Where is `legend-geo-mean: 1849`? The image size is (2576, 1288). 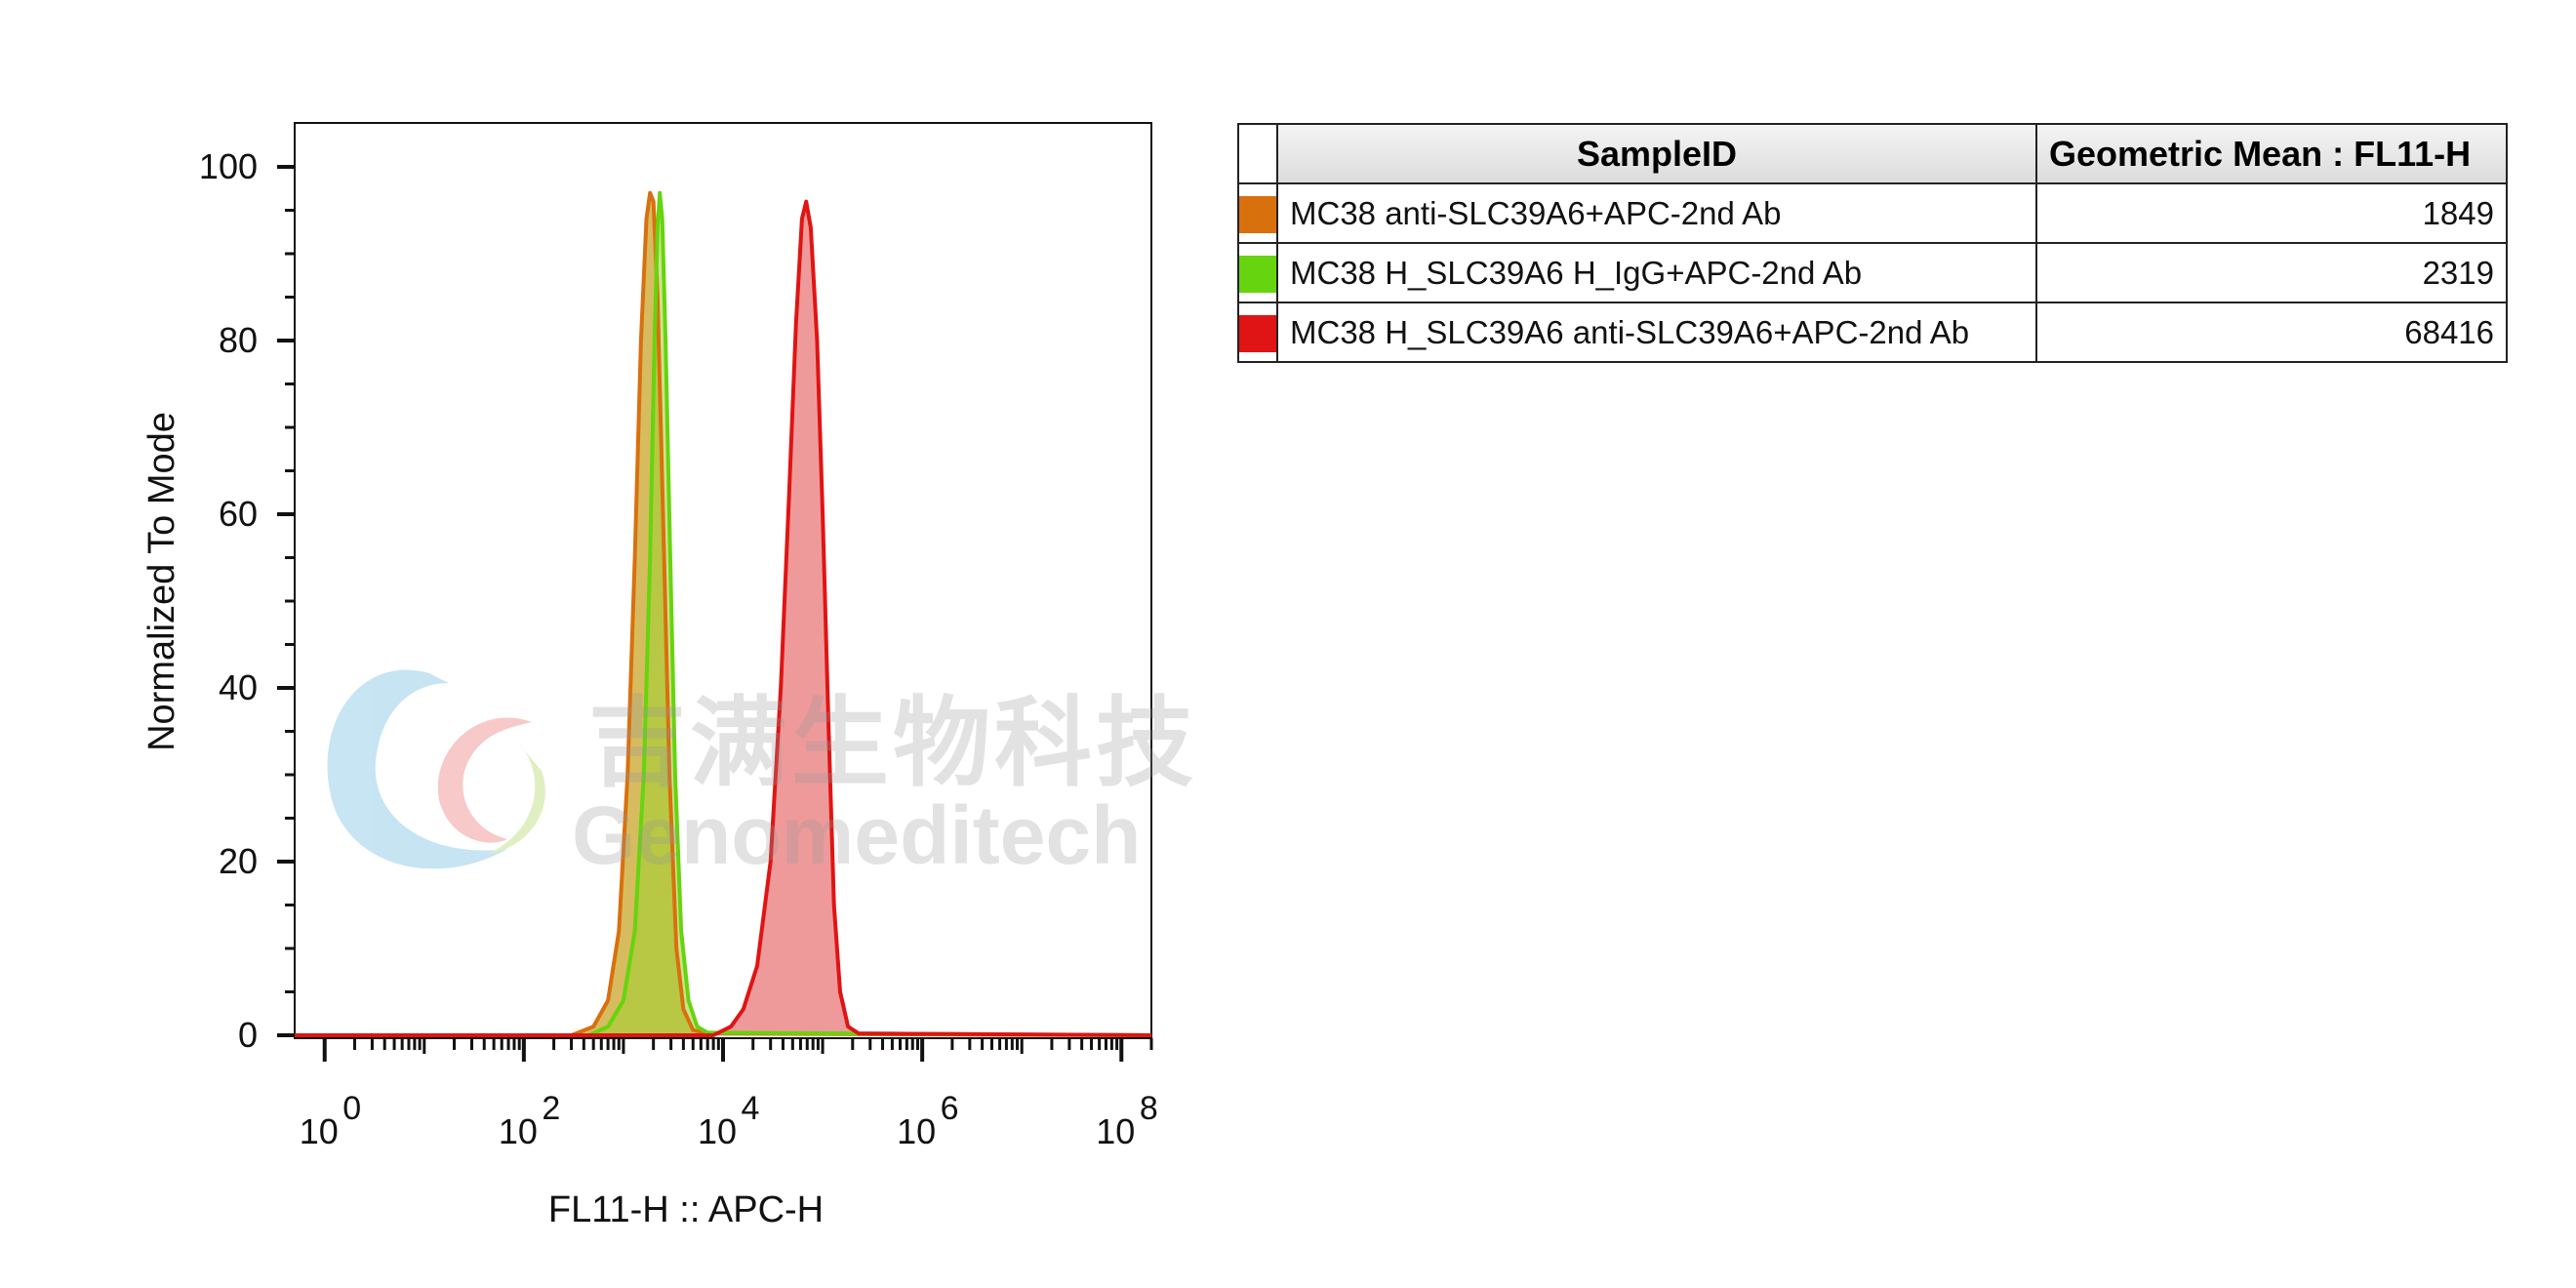
legend-geo-mean: 1849 is located at coordinates (2271, 213).